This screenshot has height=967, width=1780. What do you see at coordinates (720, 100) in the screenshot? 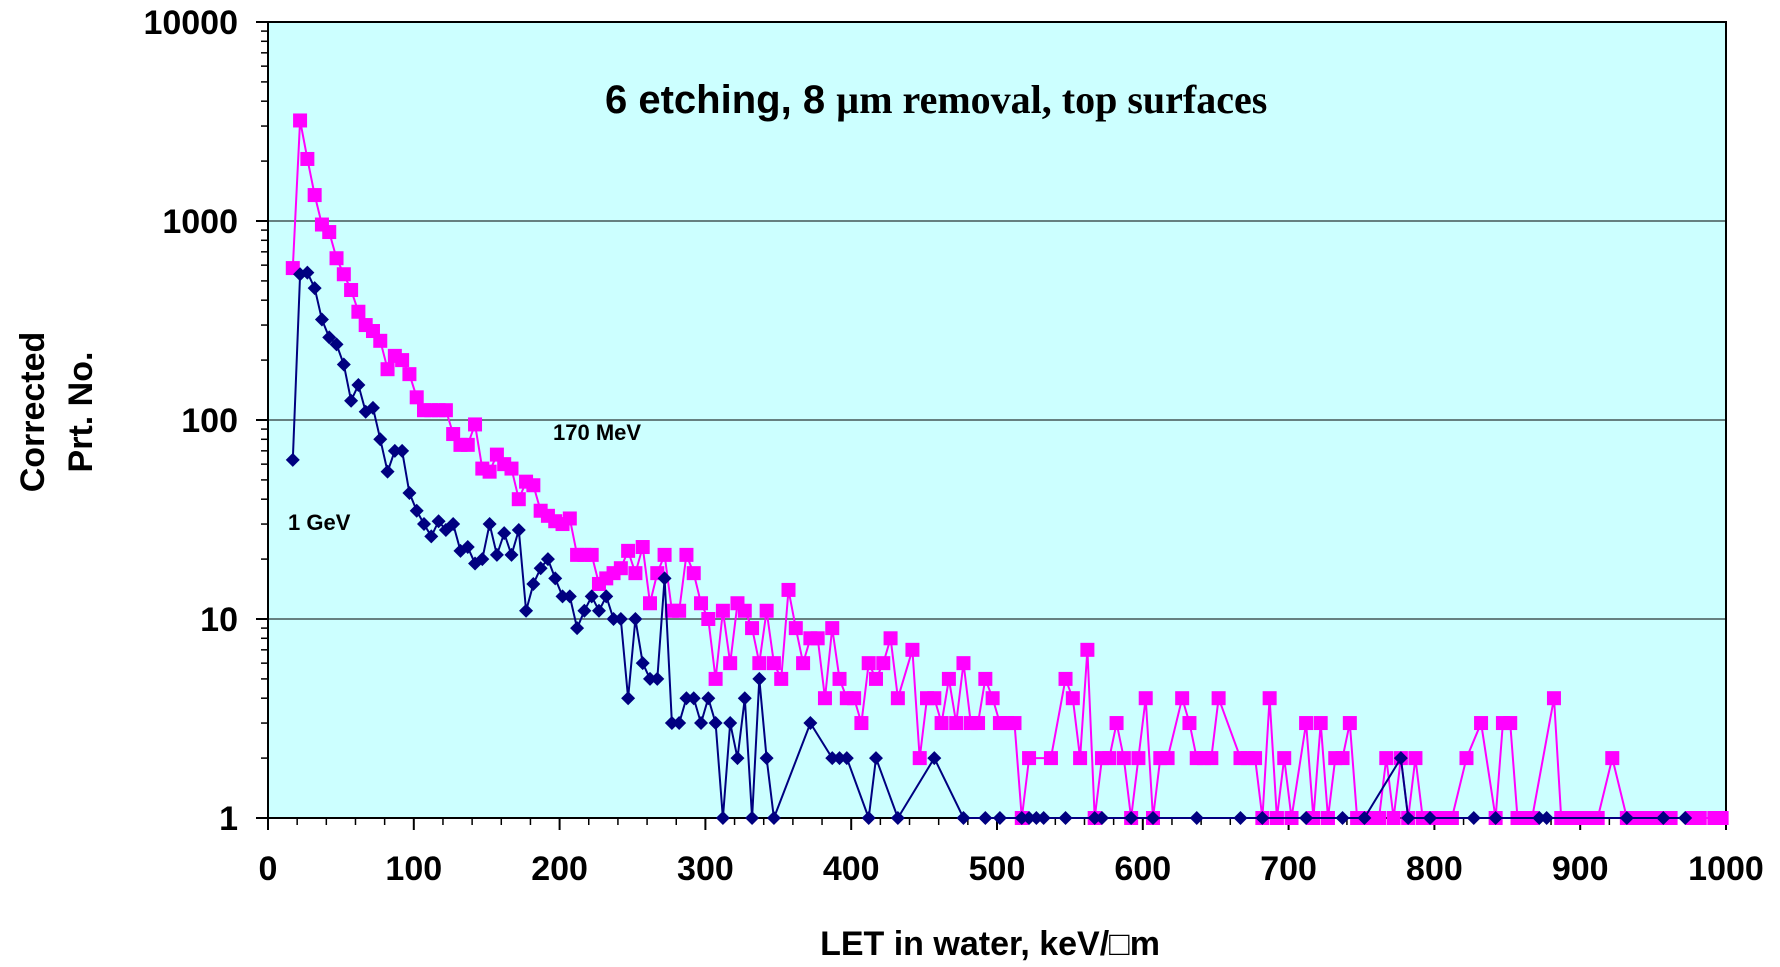
I see `chart-title-part1: 6 etching, 8` at bounding box center [720, 100].